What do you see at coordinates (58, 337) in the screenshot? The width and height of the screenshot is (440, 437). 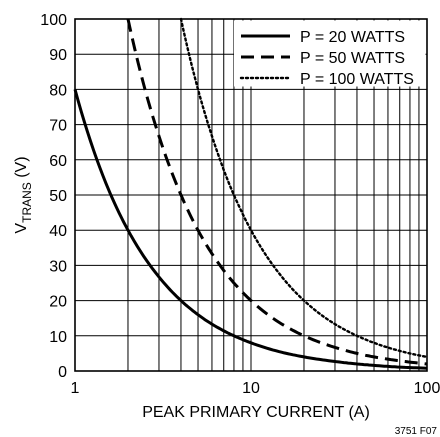 I see `y-tick-label: 10` at bounding box center [58, 337].